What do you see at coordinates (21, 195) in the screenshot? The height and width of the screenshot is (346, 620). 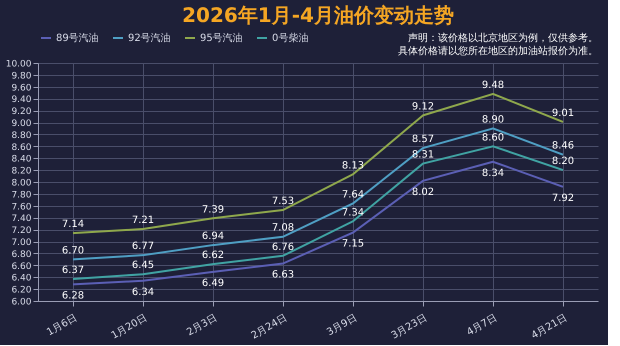 I see `y-tick-label: 7.80` at bounding box center [21, 195].